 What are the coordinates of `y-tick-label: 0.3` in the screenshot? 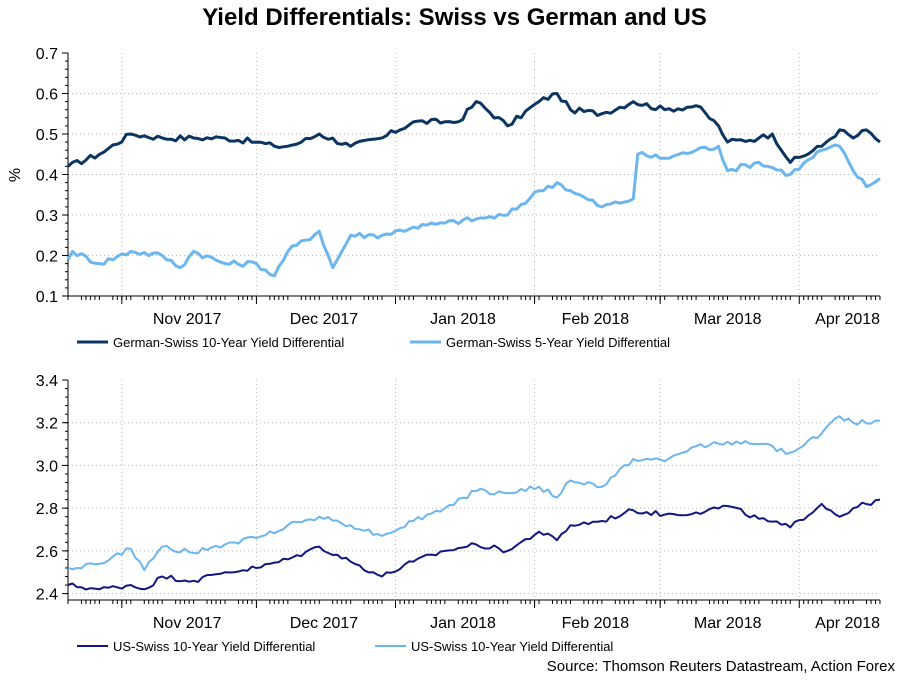 It's located at (47, 216).